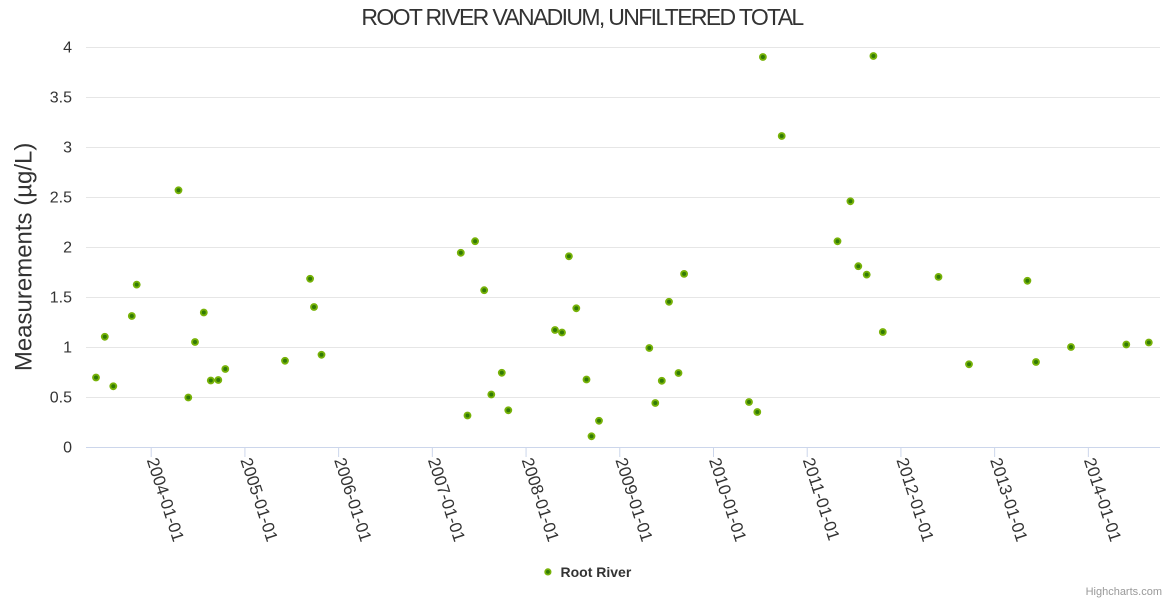 The image size is (1170, 605). I want to click on svg-text: Highcharts.com, so click(1124, 592).